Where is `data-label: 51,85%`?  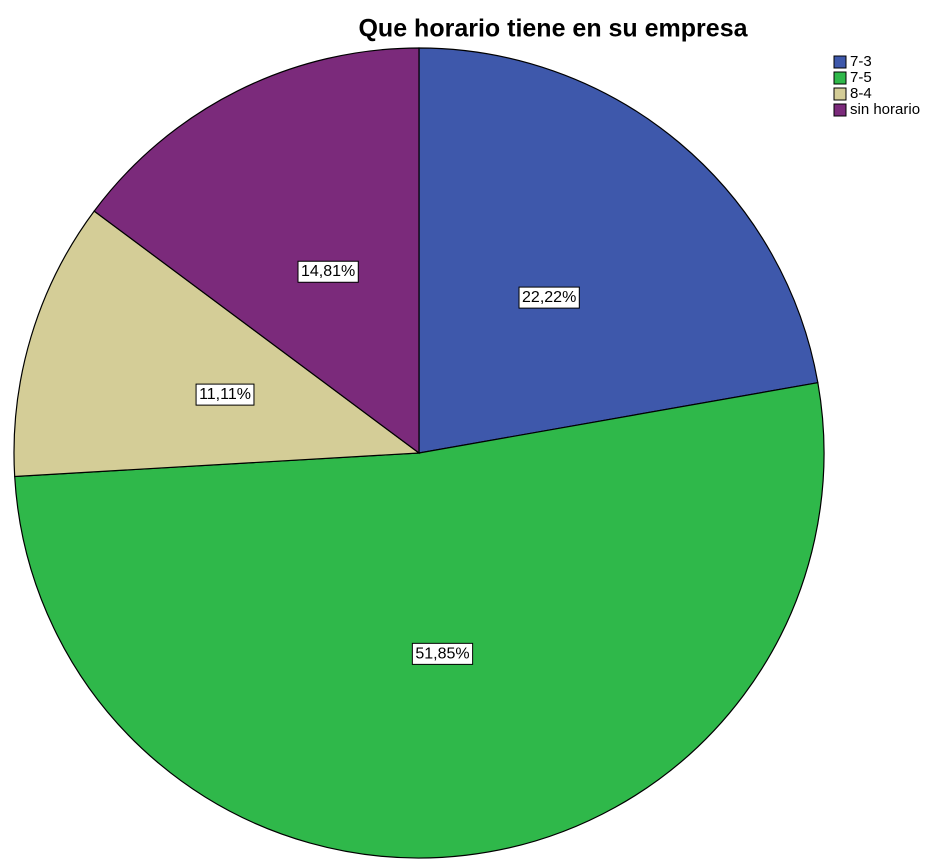
data-label: 51,85% is located at coordinates (442, 653).